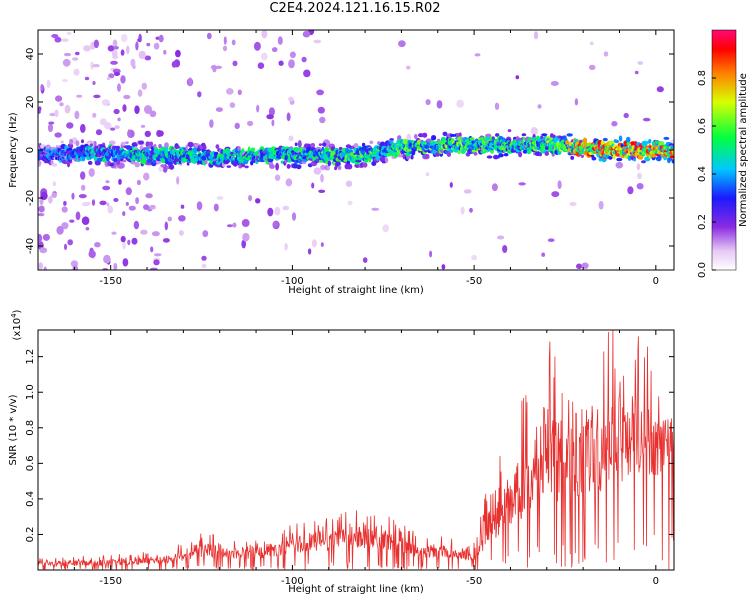 Image resolution: width=750 pixels, height=600 pixels. What do you see at coordinates (30, 54) in the screenshot?
I see `y-tick-label: 40` at bounding box center [30, 54].